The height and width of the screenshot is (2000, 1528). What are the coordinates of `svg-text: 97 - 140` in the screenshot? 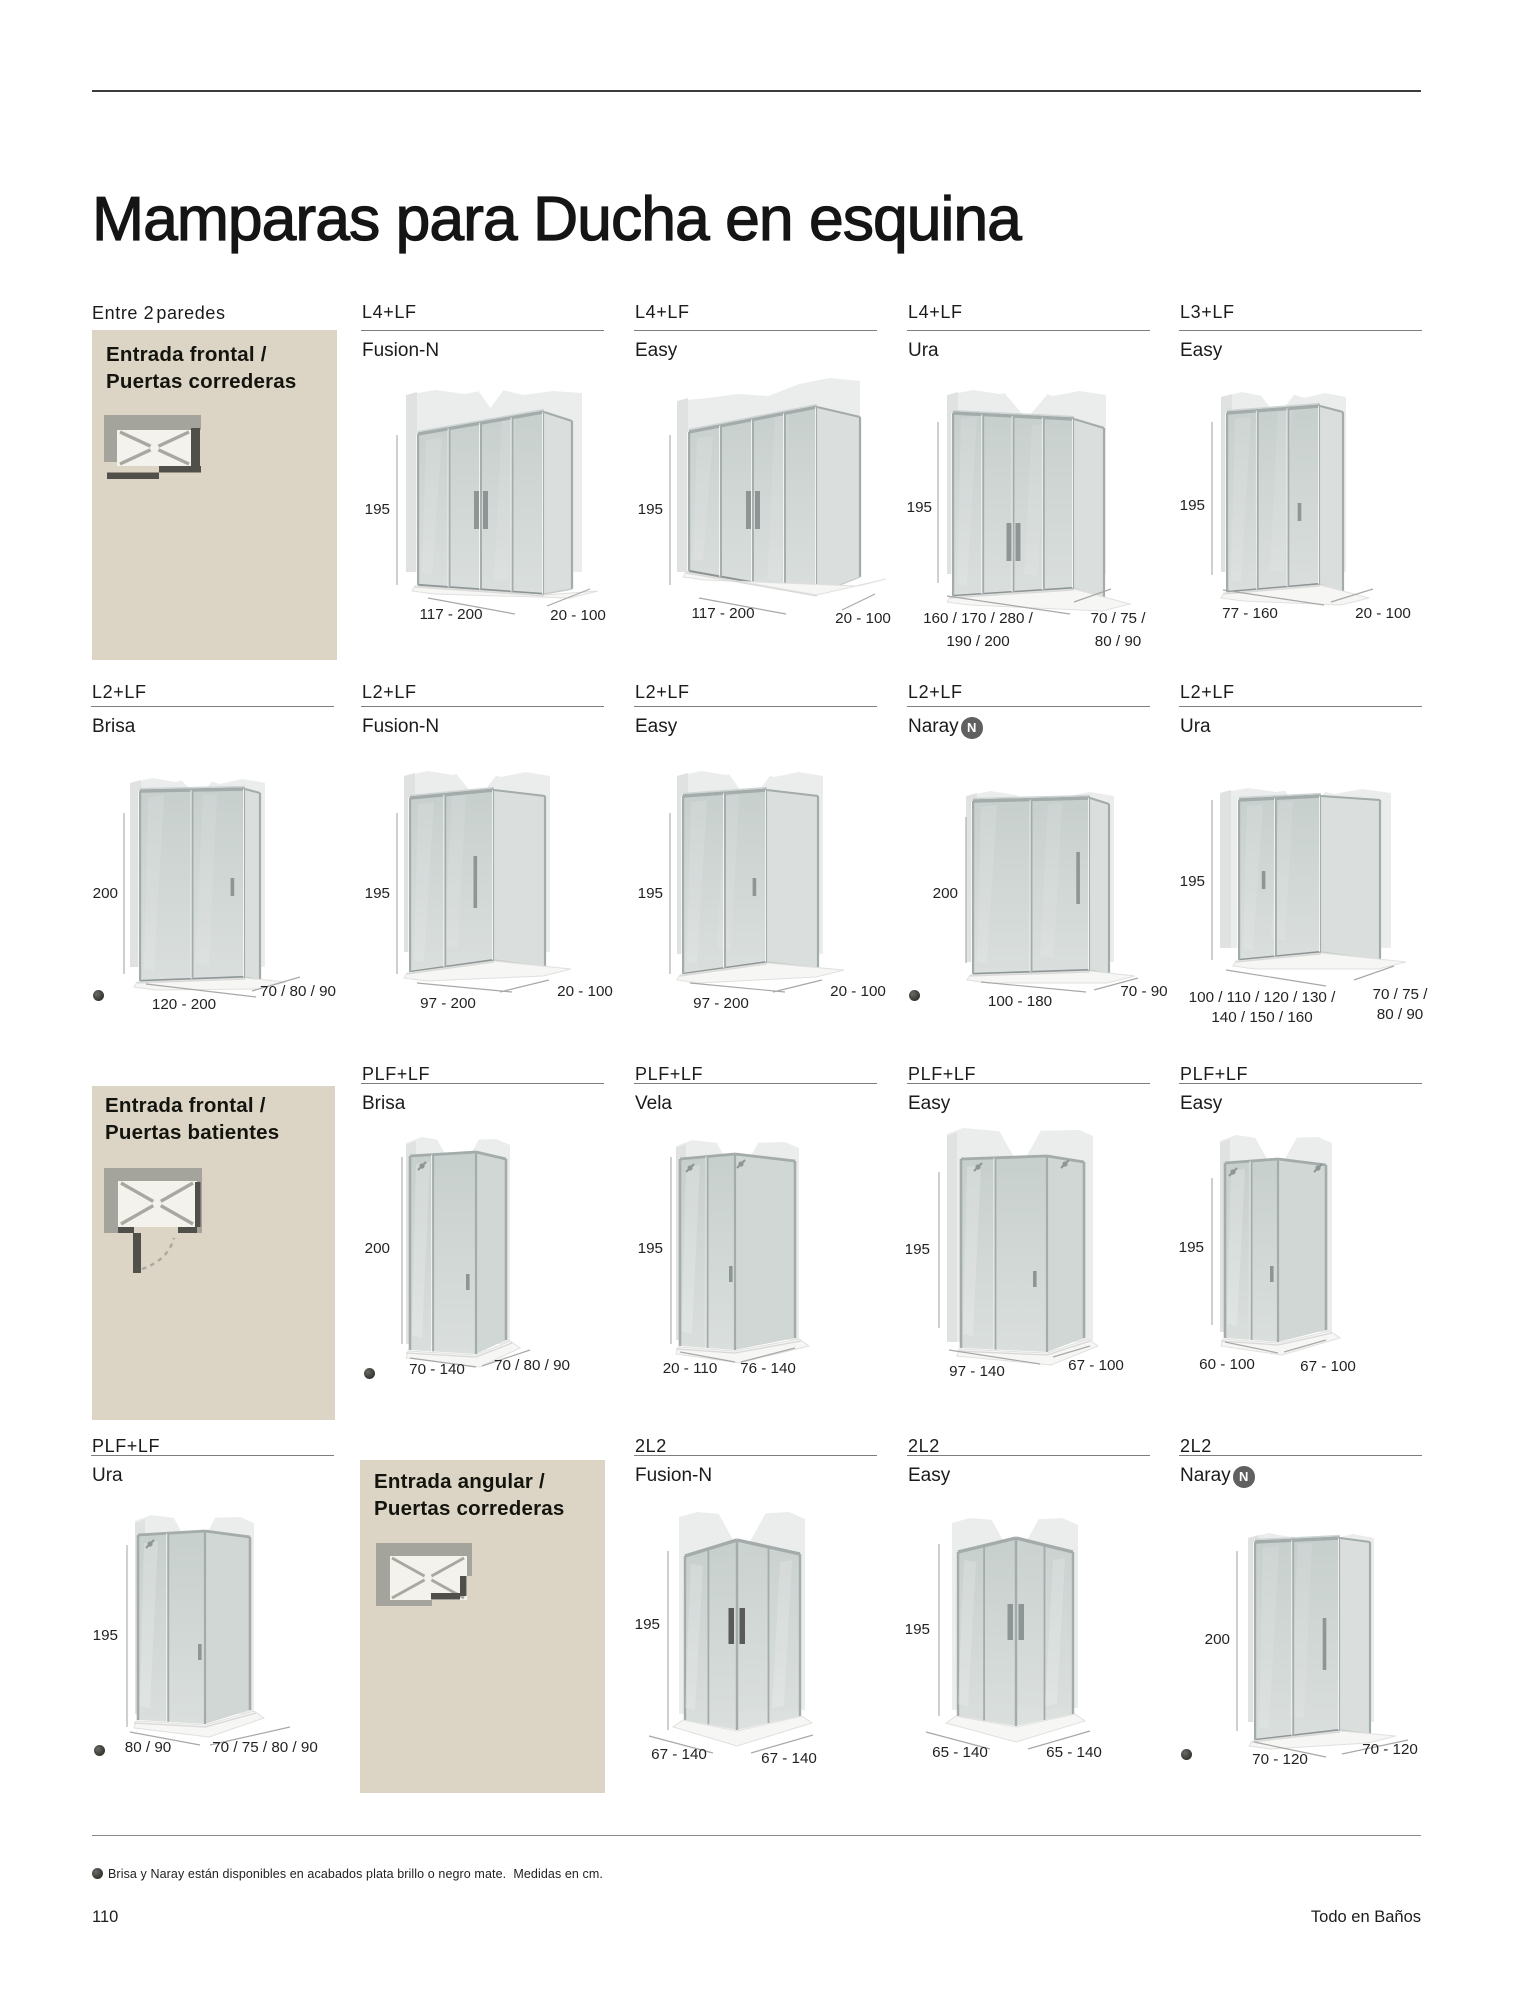 It's located at (977, 1371).